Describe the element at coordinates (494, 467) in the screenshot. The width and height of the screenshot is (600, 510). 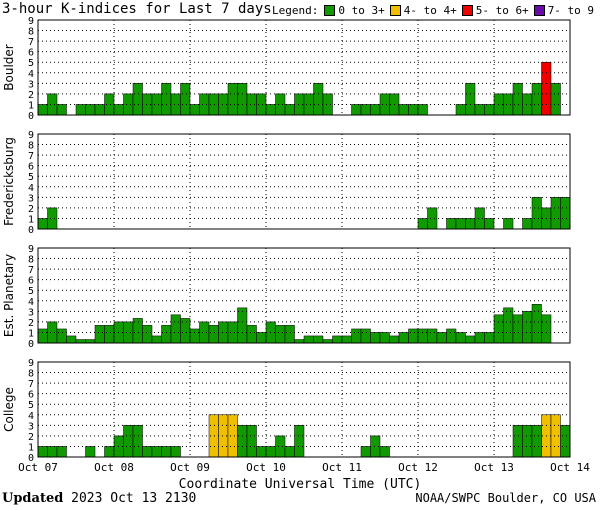
I see `x-tick-label: Oct 13` at that location.